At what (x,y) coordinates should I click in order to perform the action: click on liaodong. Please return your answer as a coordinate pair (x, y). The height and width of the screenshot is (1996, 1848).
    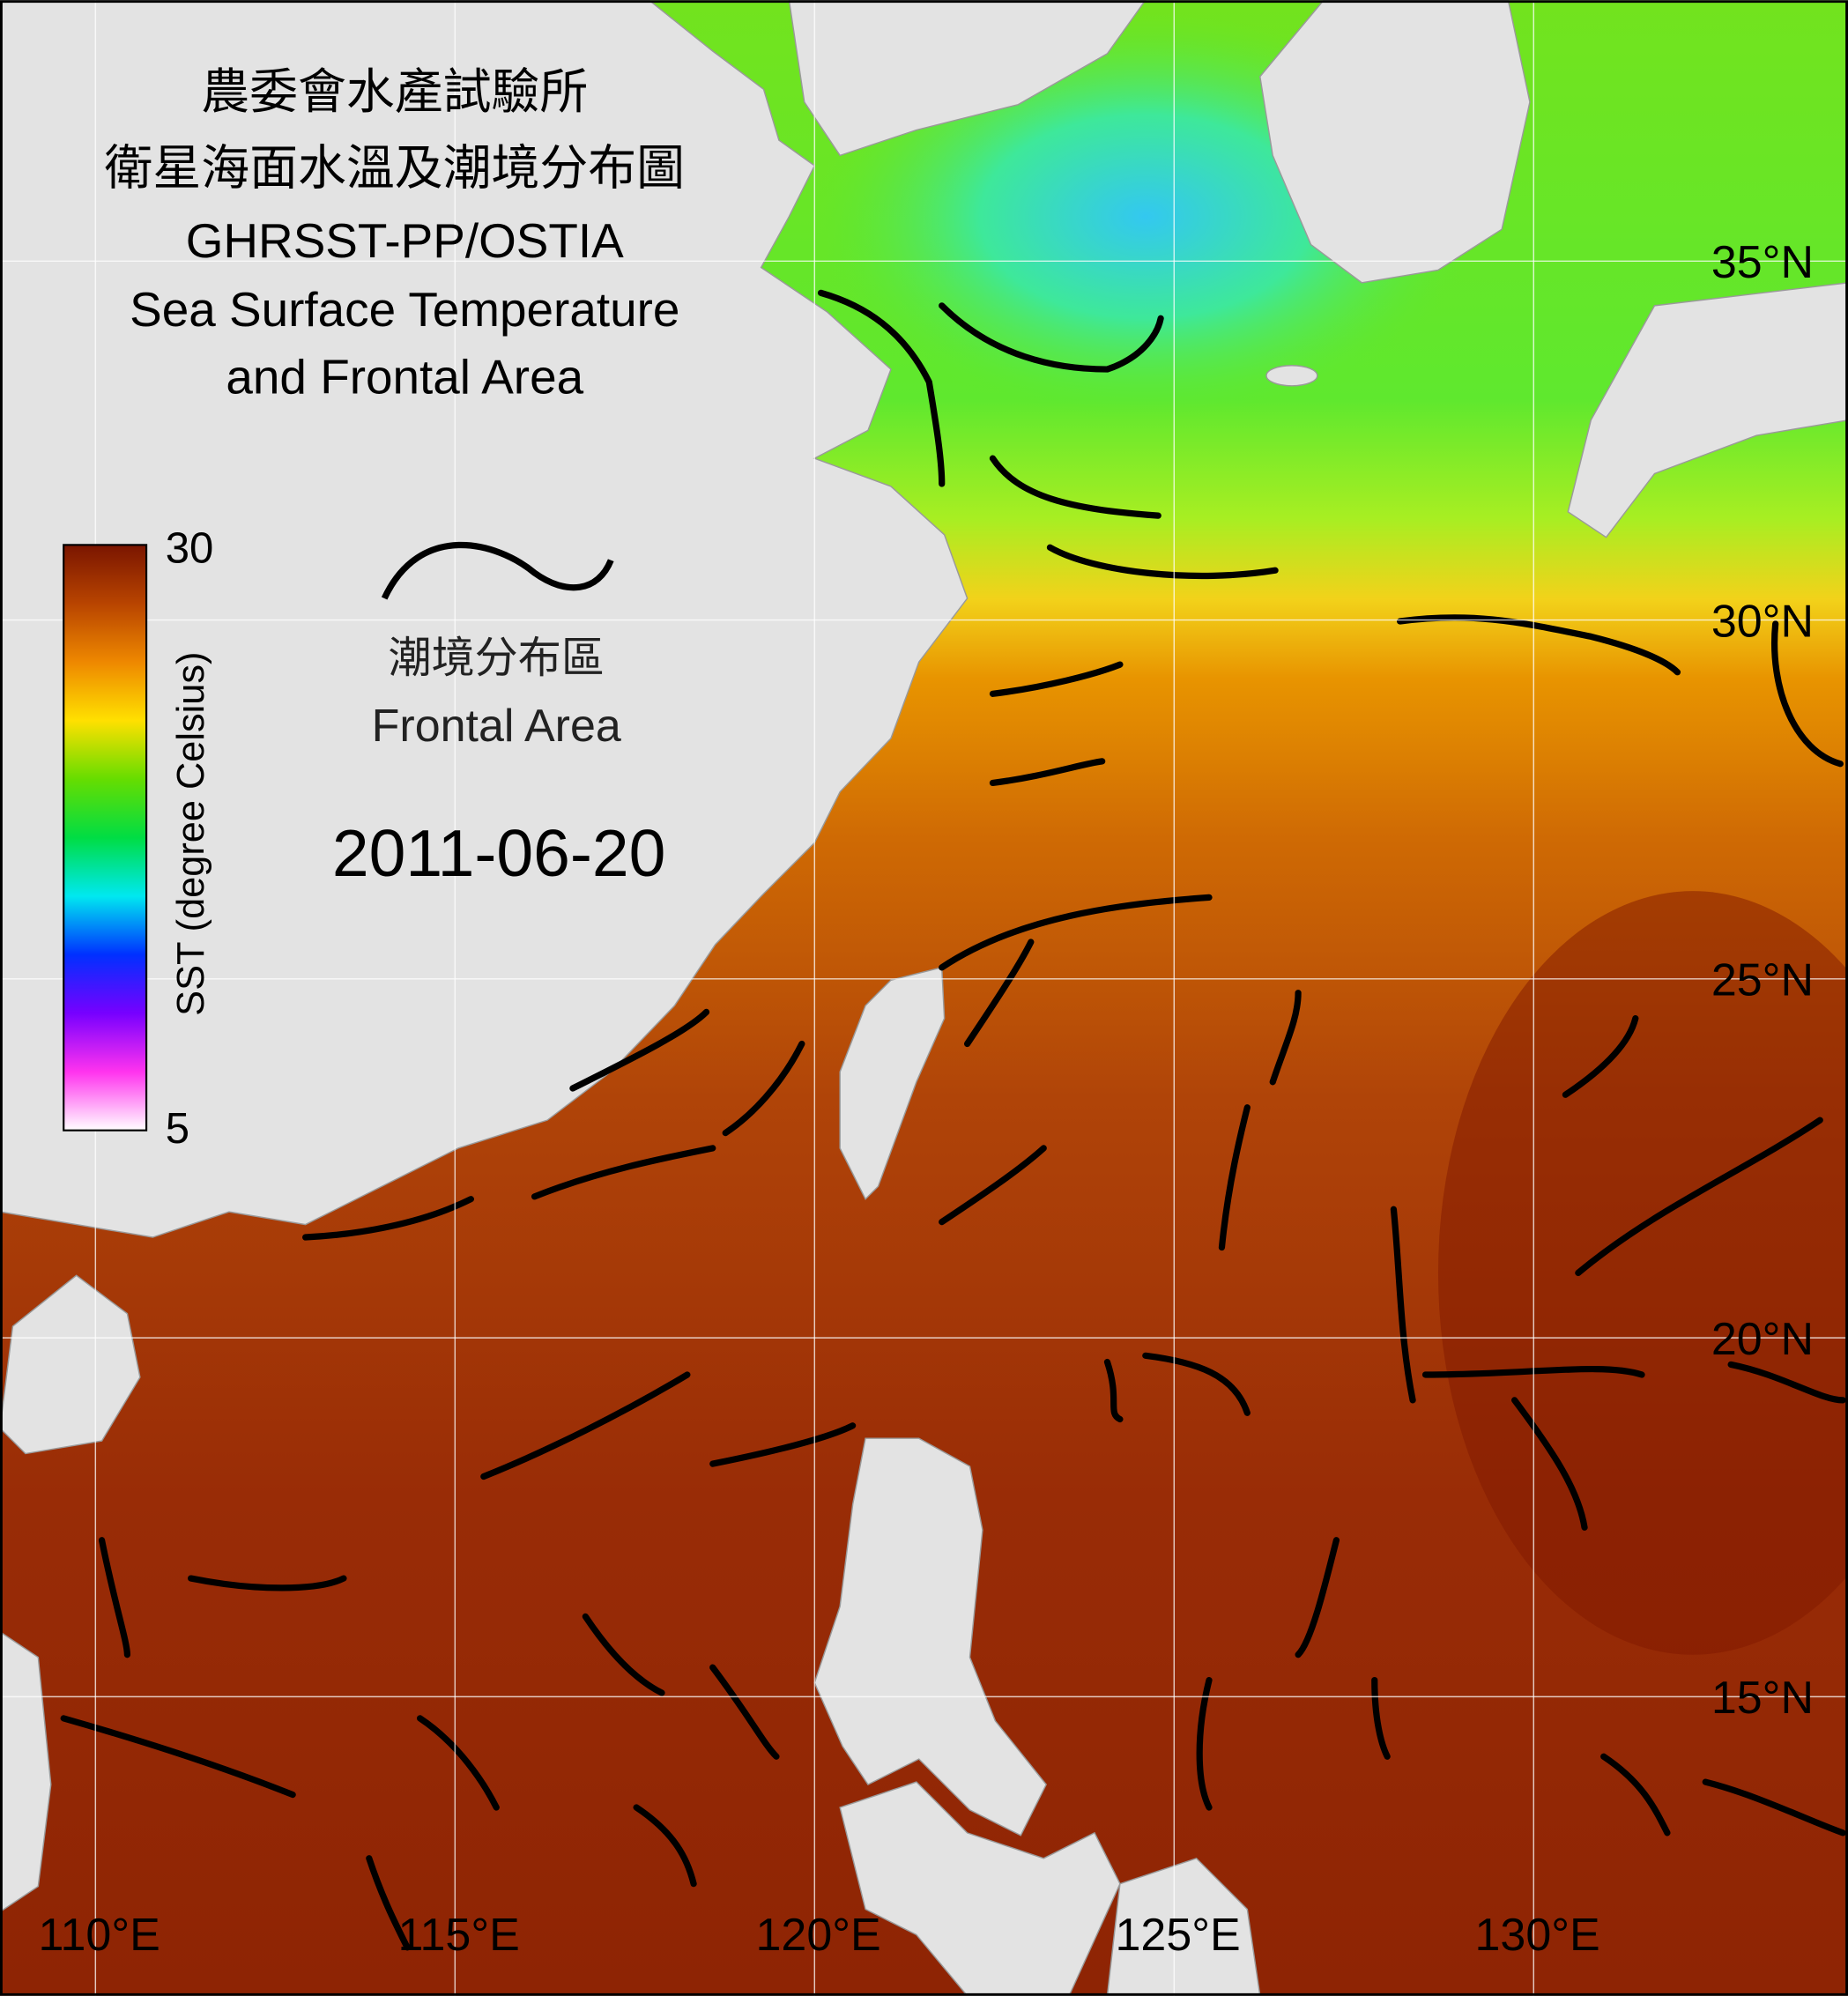
    Looking at the image, I should click on (968, 78).